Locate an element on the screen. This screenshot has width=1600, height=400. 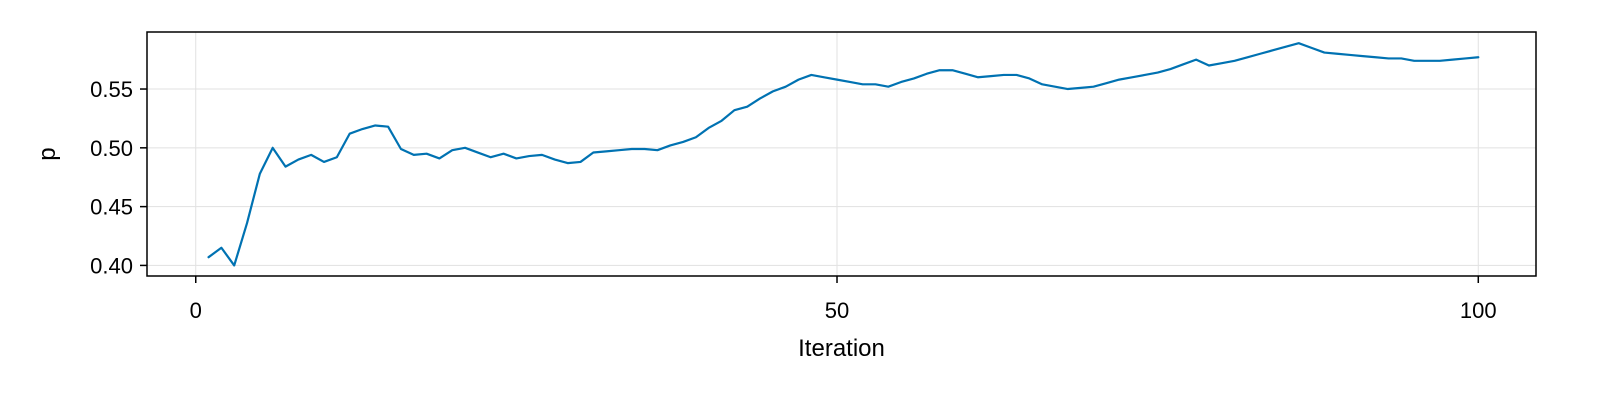
y-axis-label: p is located at coordinates (47, 153).